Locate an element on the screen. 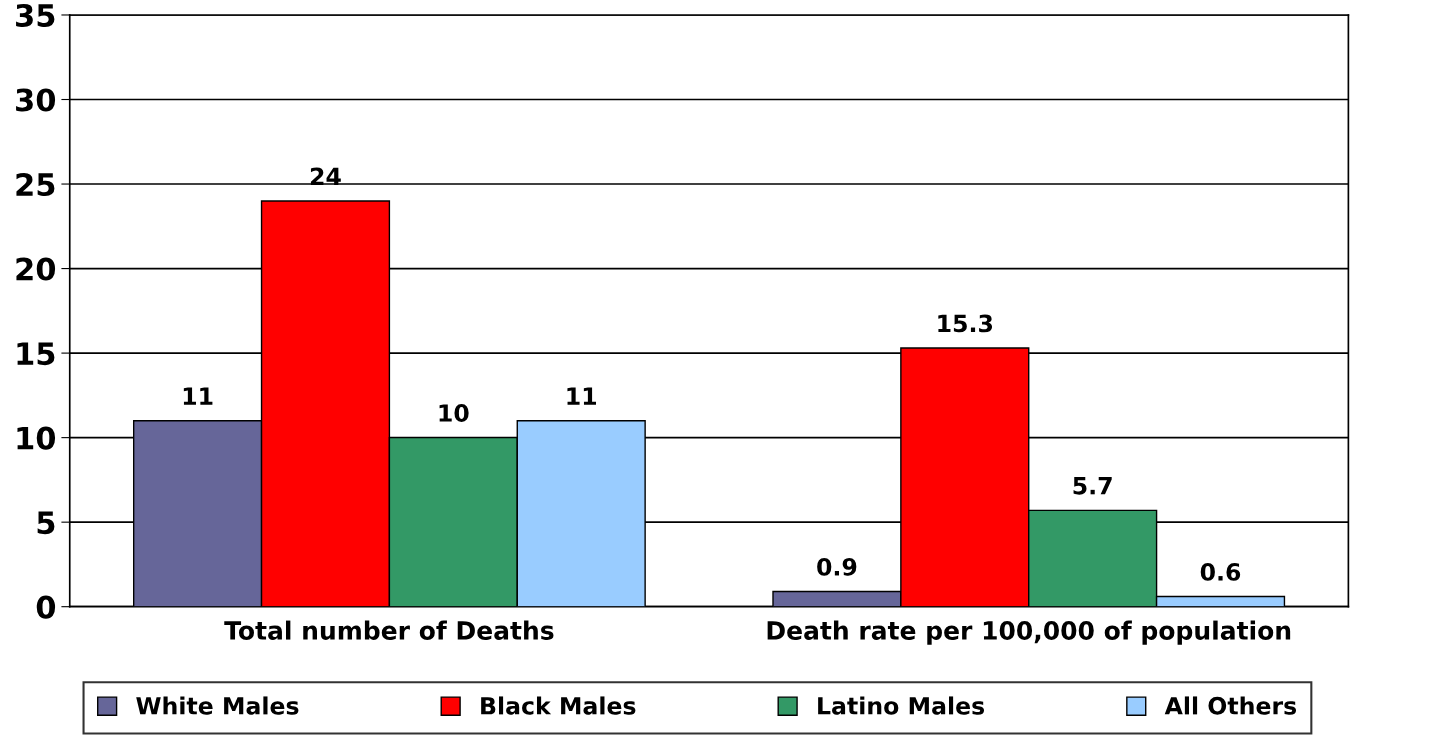 Image resolution: width=1453 pixels, height=749 pixels. y-tick-label: 35 is located at coordinates (35, 15).